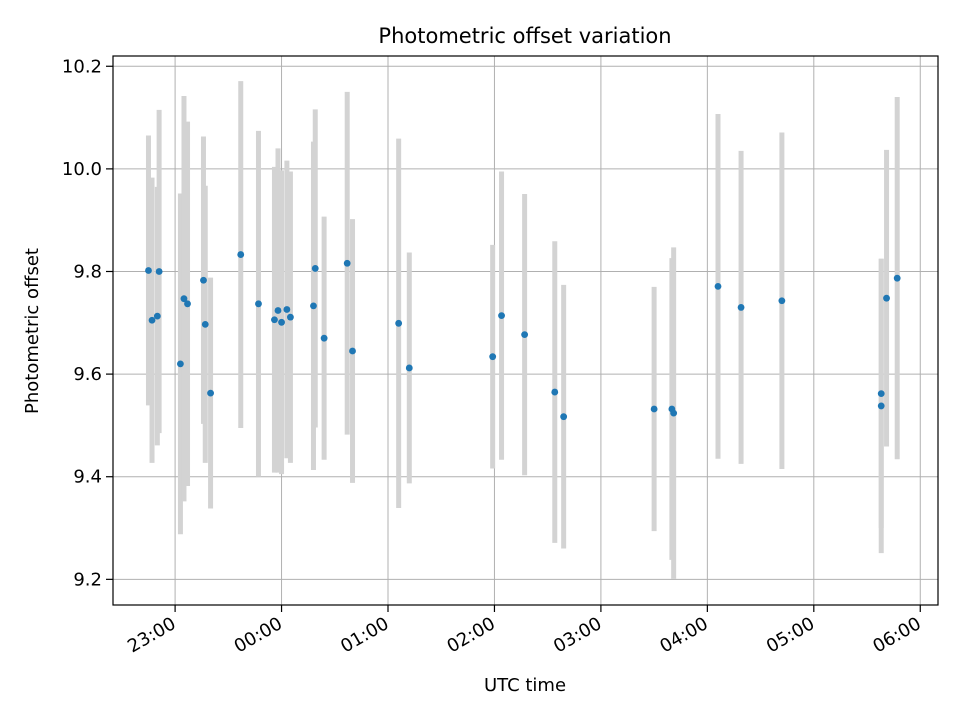  Describe the element at coordinates (82, 169) in the screenshot. I see `y-tick-label: 10.0` at that location.